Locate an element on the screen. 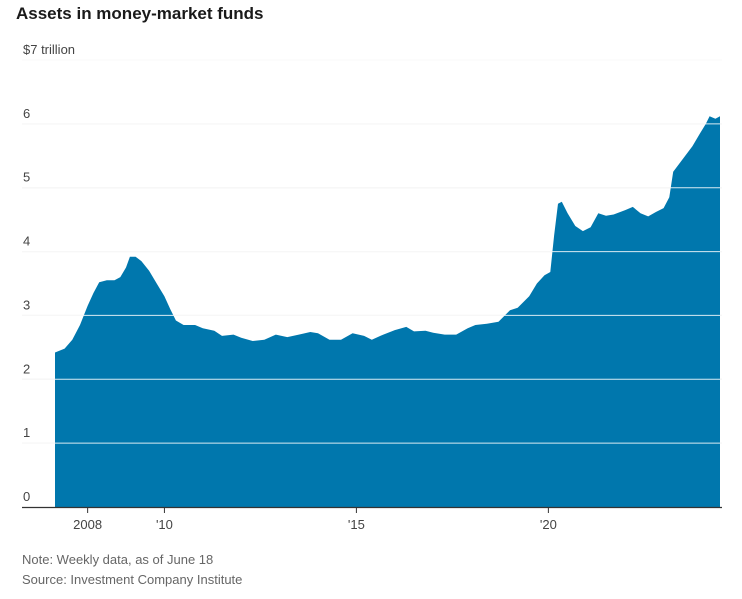 This screenshot has width=742, height=599. y-tick-label: 5 is located at coordinates (26, 177).